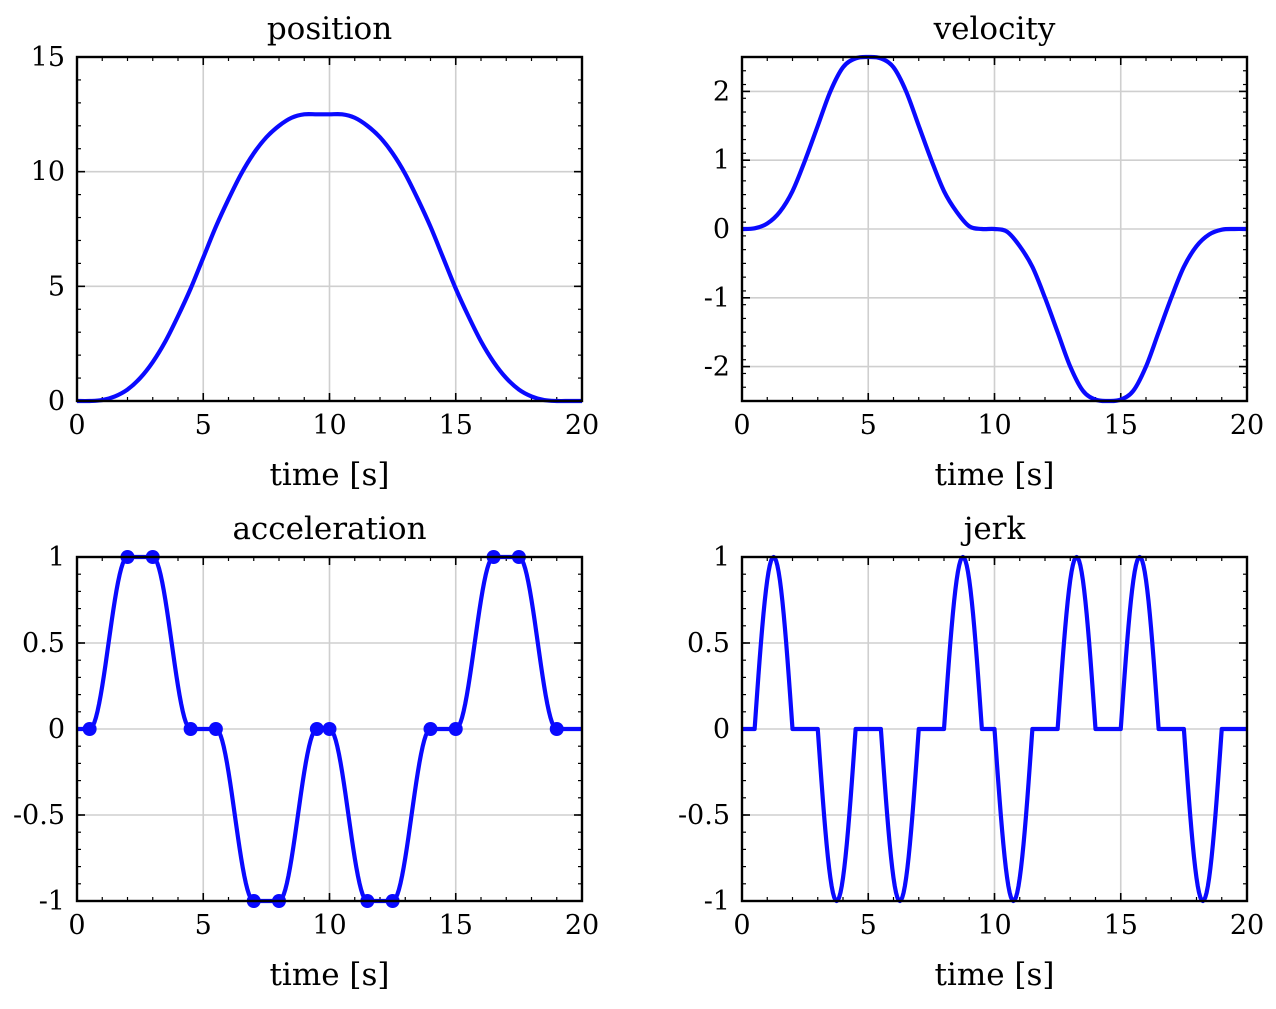  What do you see at coordinates (48, 172) in the screenshot?
I see `y-tick-label: 10` at bounding box center [48, 172].